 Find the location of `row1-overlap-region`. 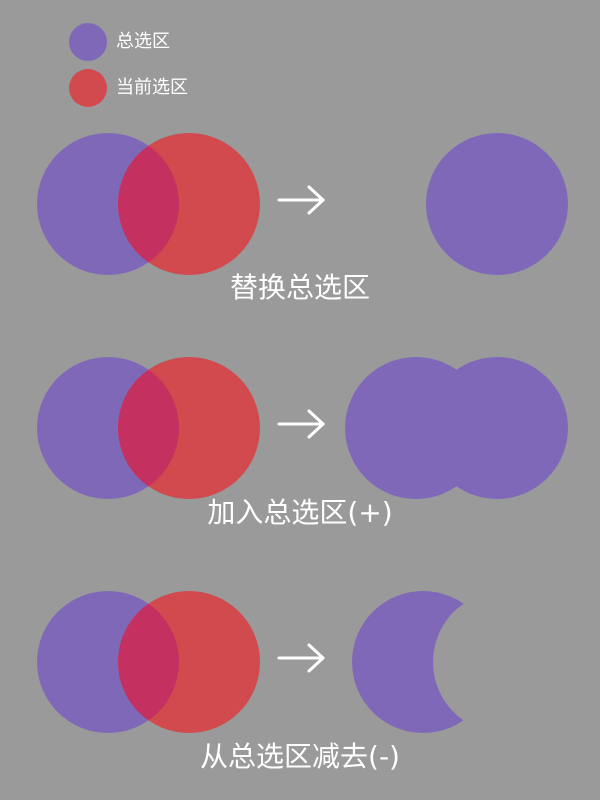

row1-overlap-region is located at coordinates (148, 204).